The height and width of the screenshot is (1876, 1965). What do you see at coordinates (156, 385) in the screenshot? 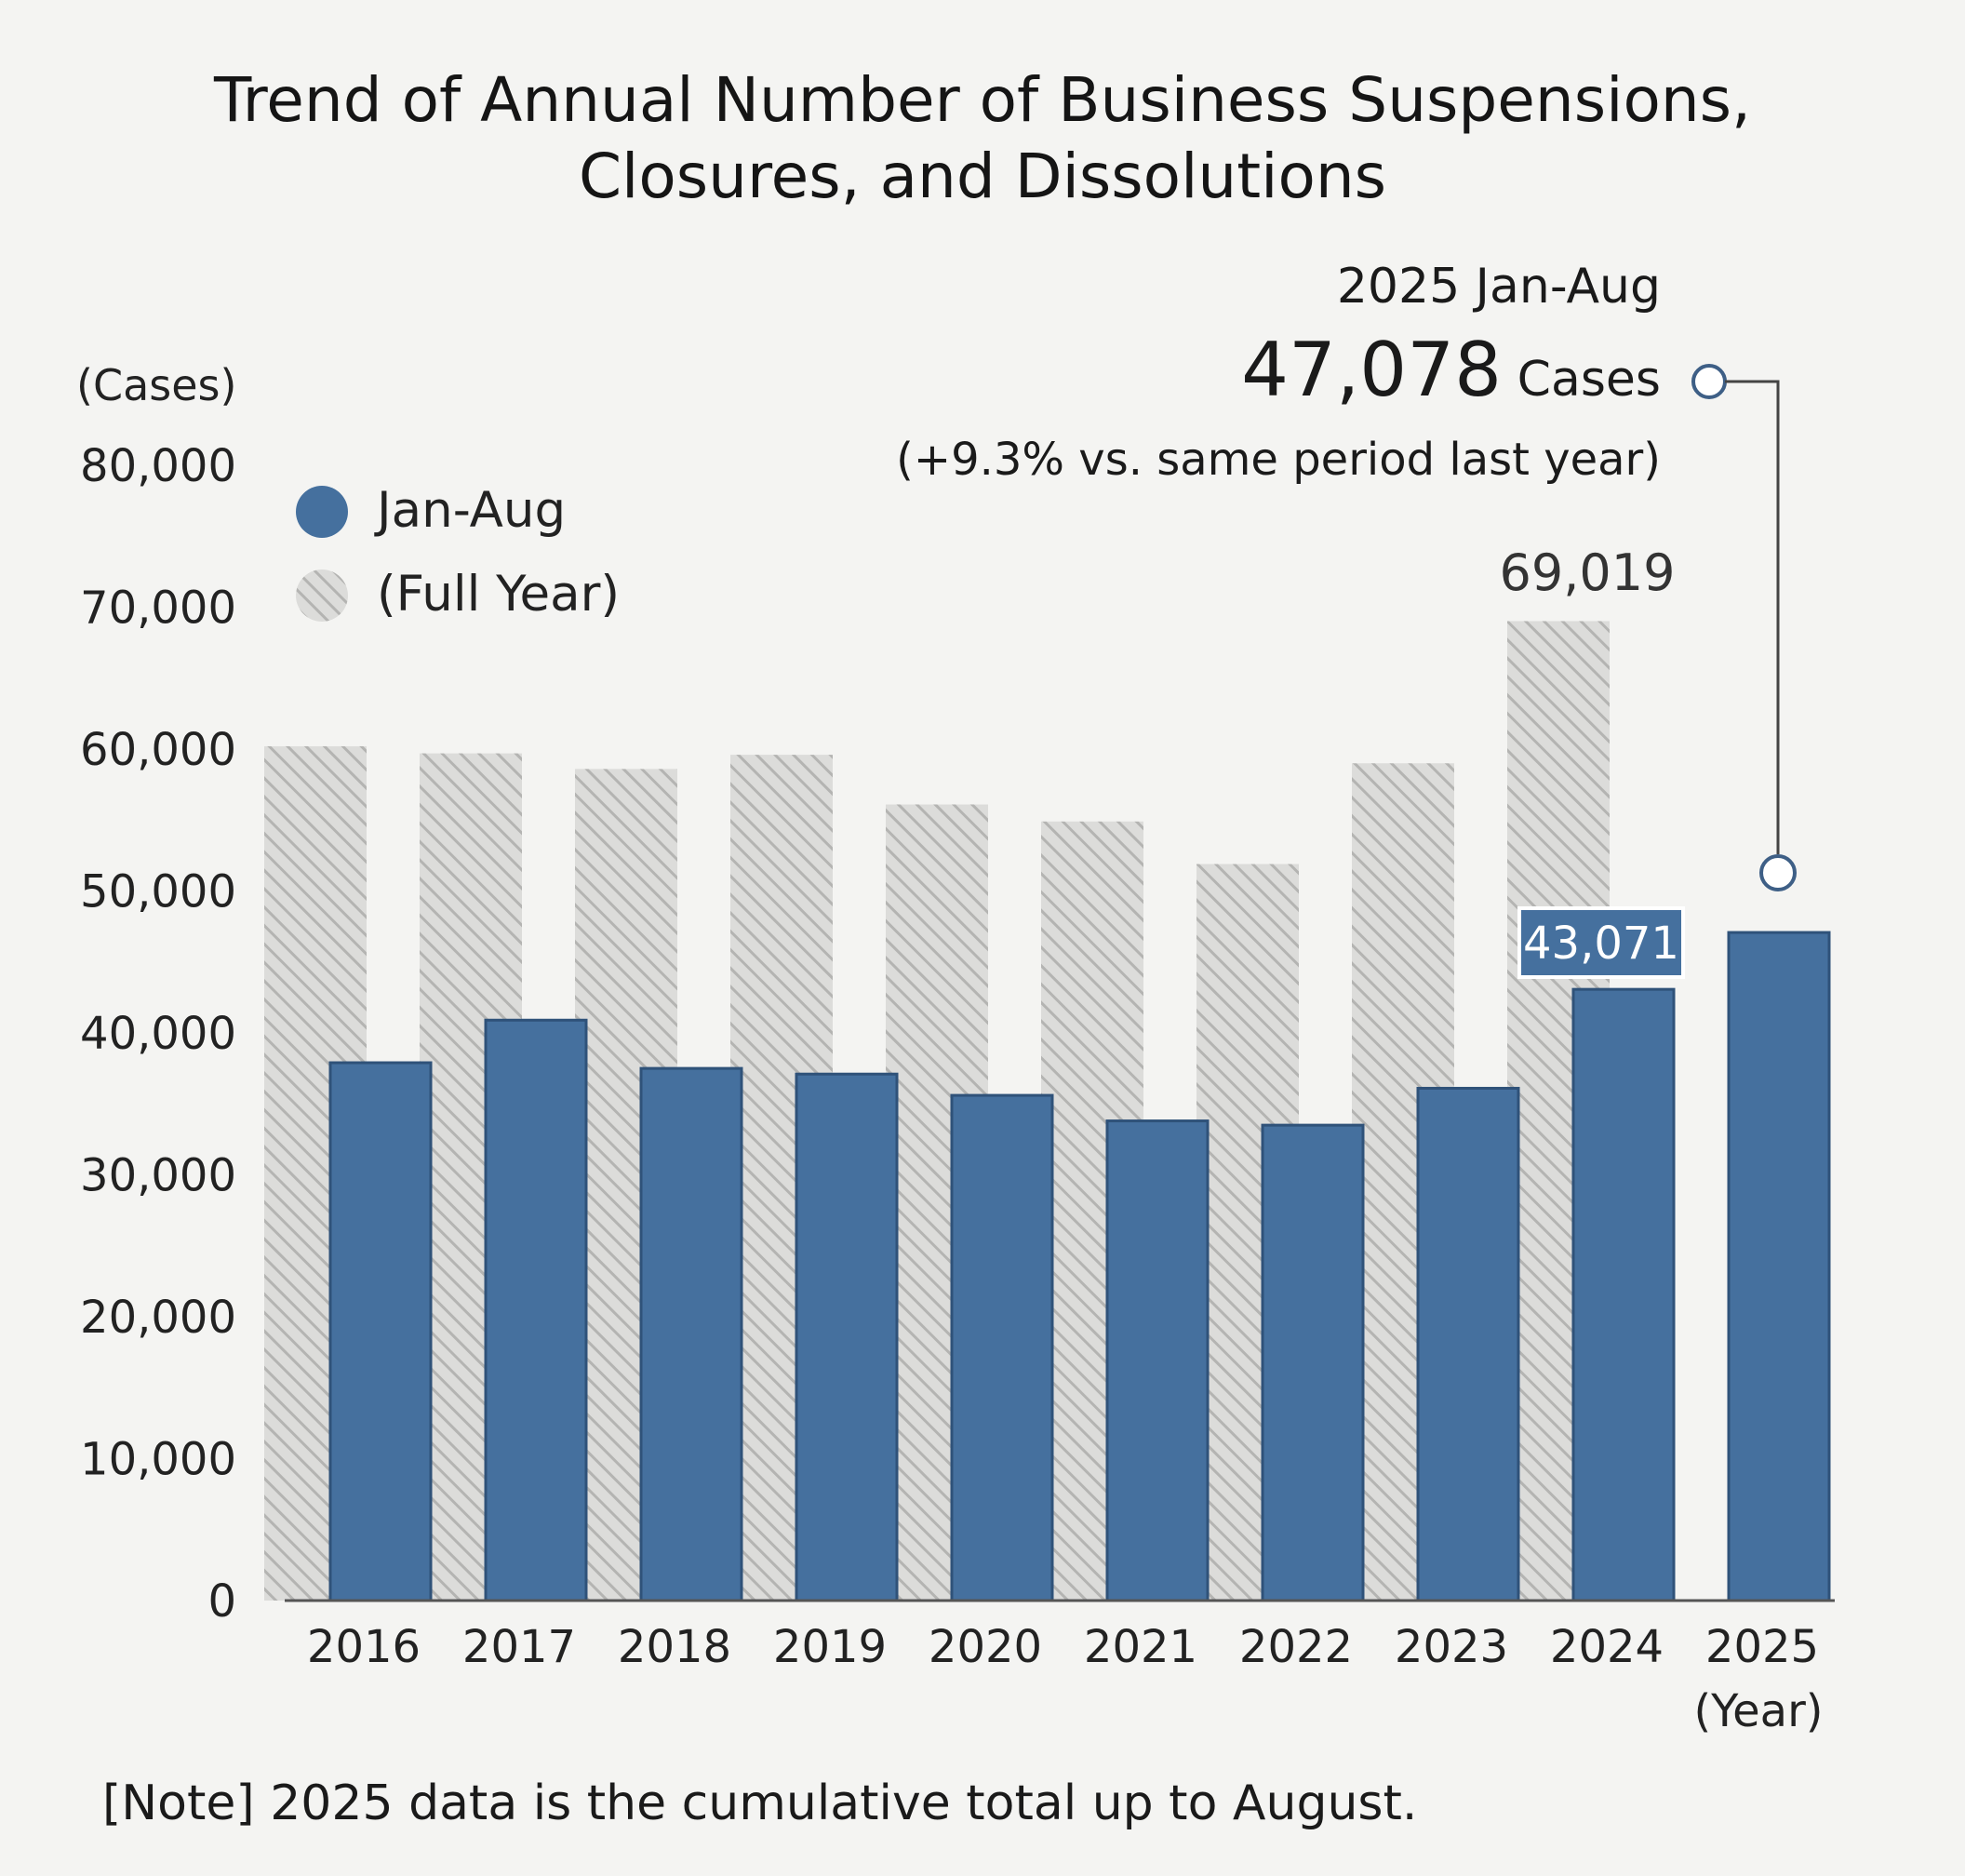
I see `y-axis-label: (Cases)` at bounding box center [156, 385].